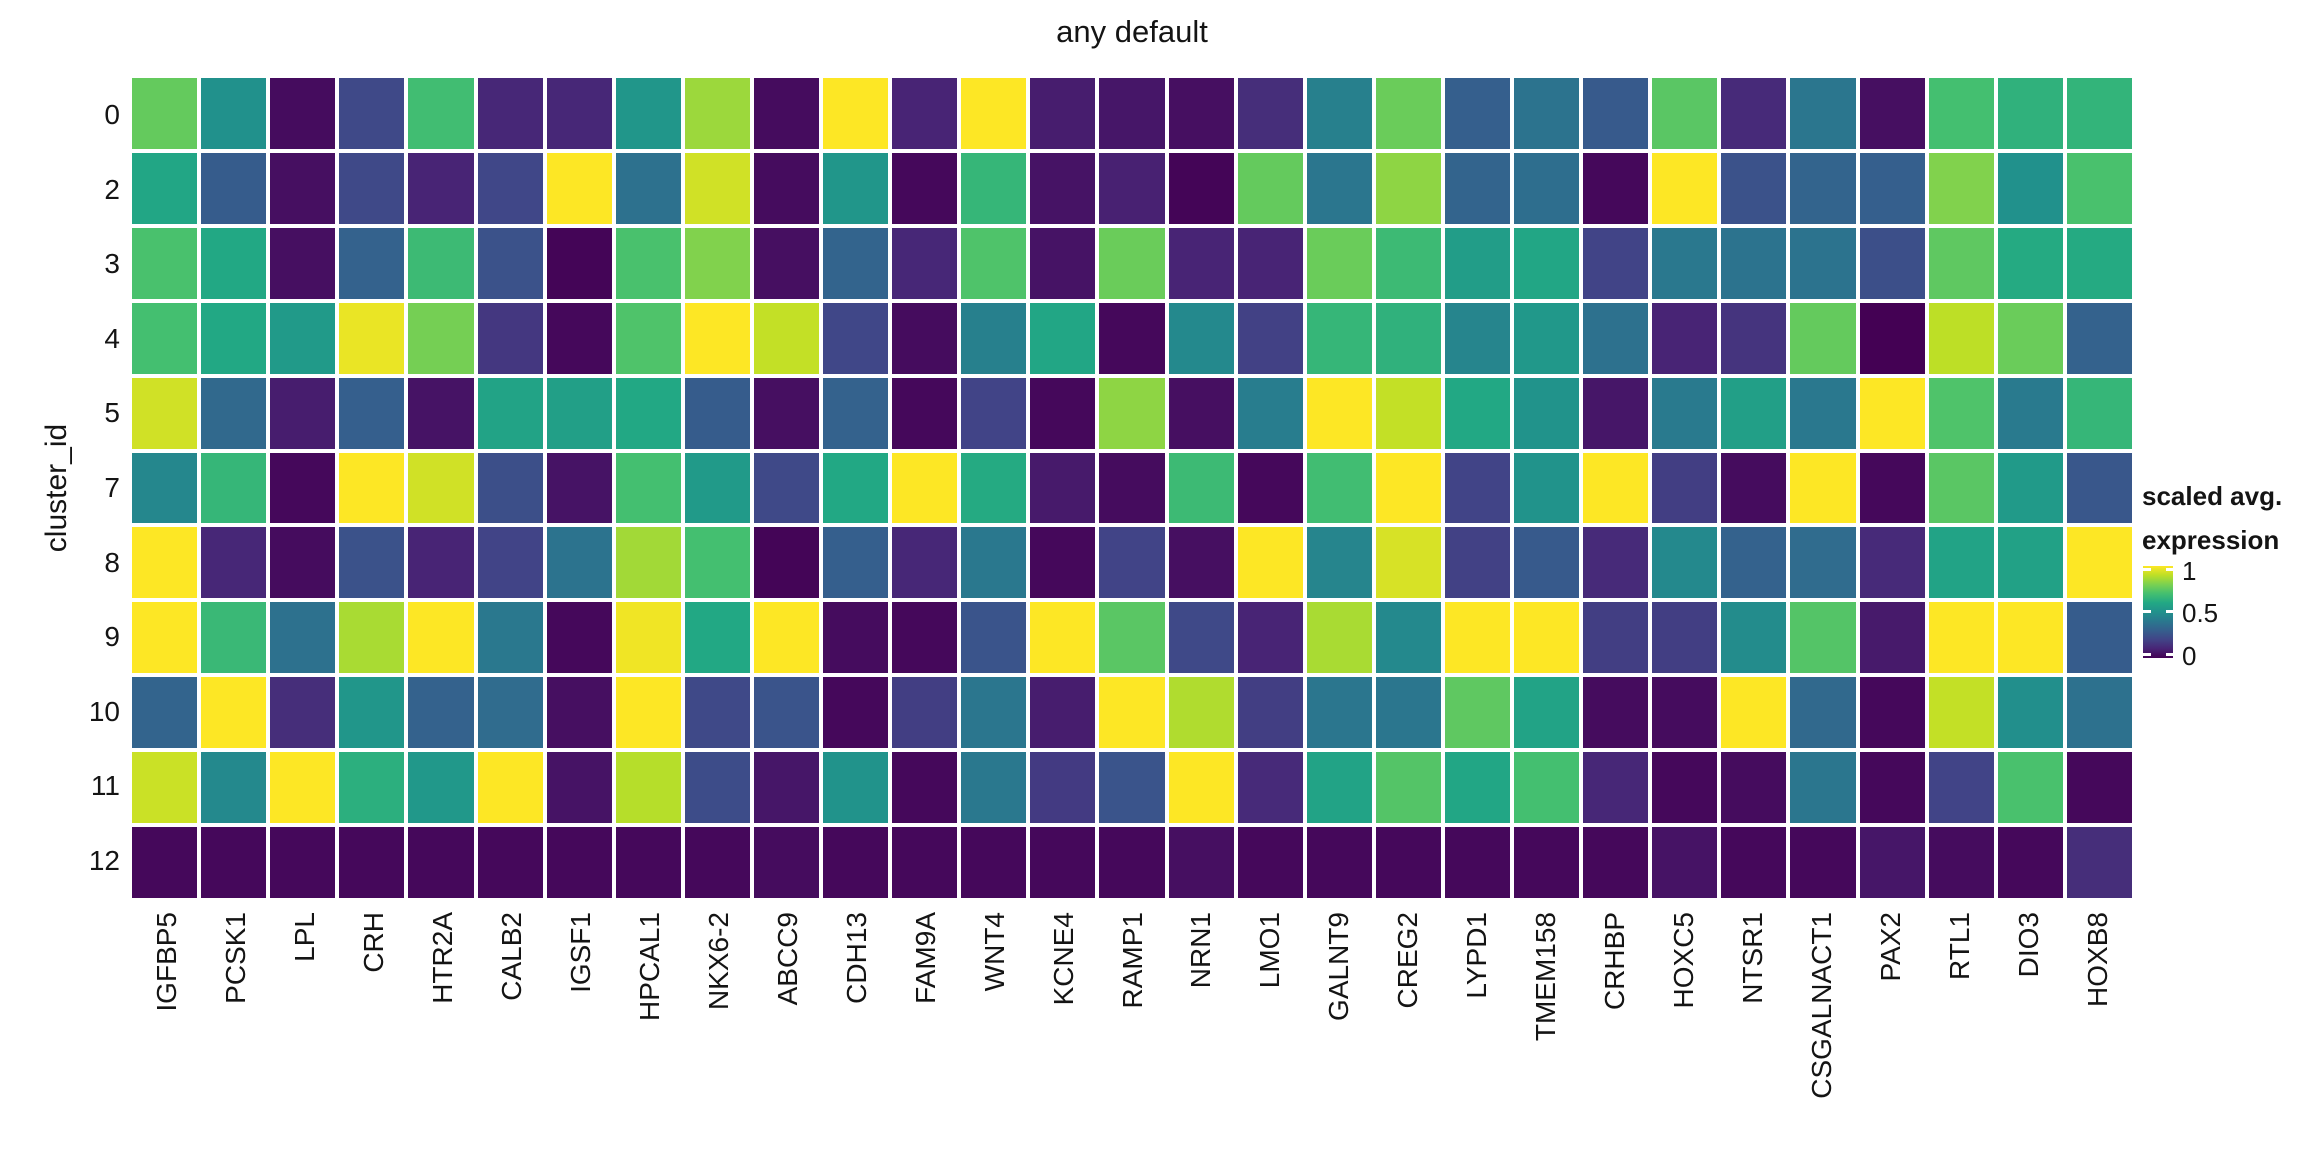 The width and height of the screenshot is (2304, 1172). What do you see at coordinates (235, 958) in the screenshot?
I see `x-tick-label: PCSK1` at bounding box center [235, 958].